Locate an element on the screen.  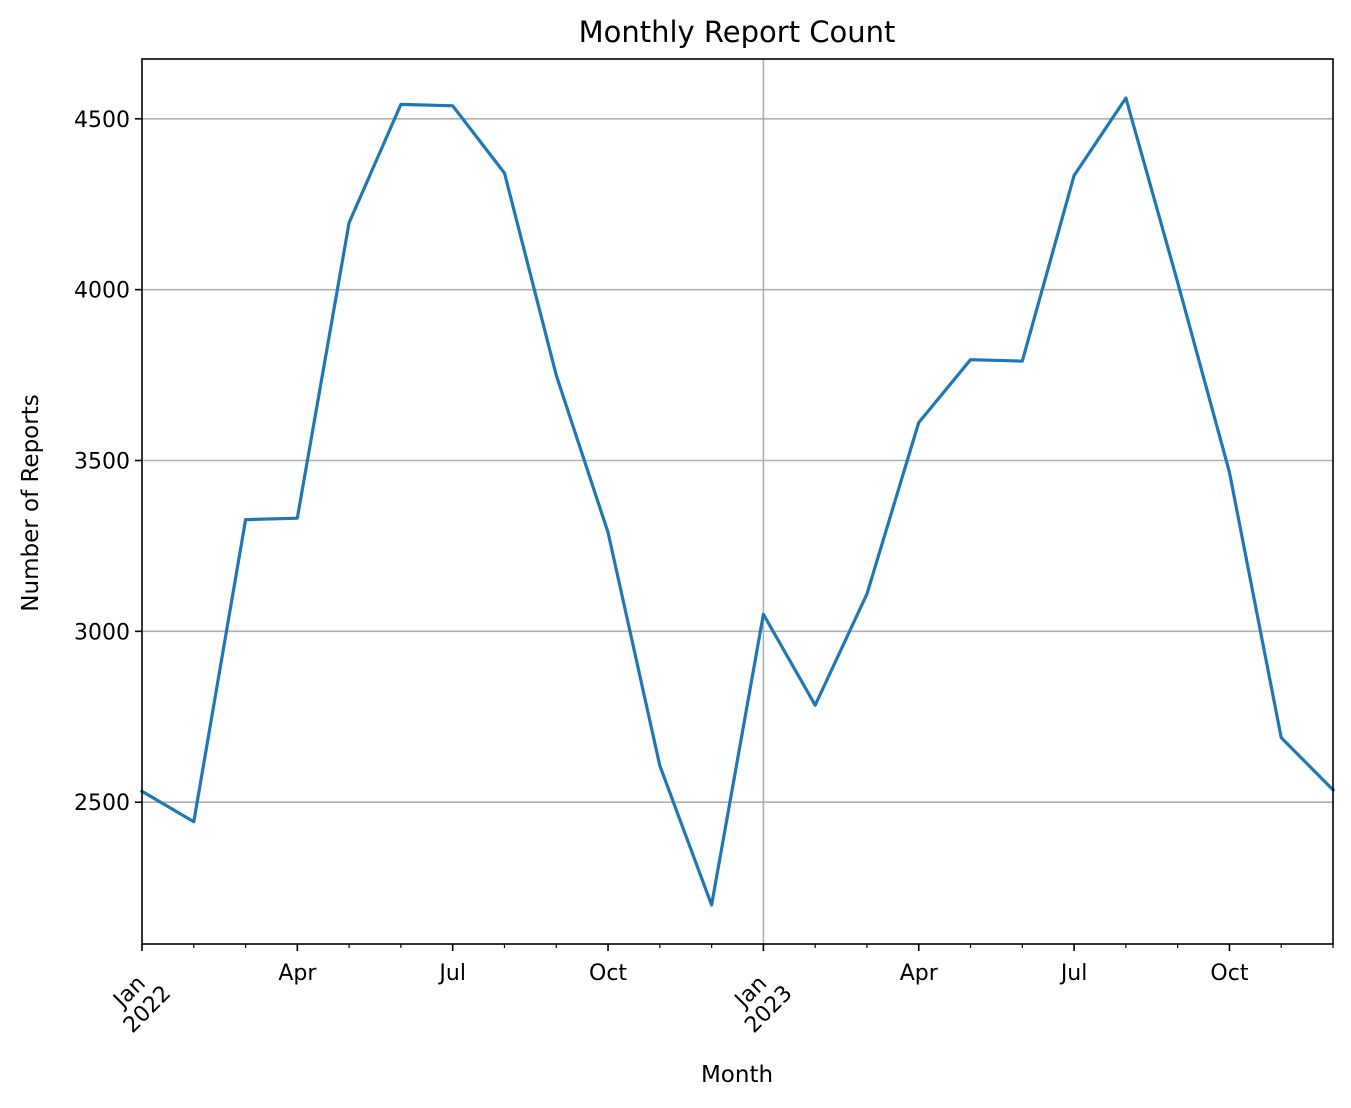
y-tick-label: 4000 is located at coordinates (102, 291).